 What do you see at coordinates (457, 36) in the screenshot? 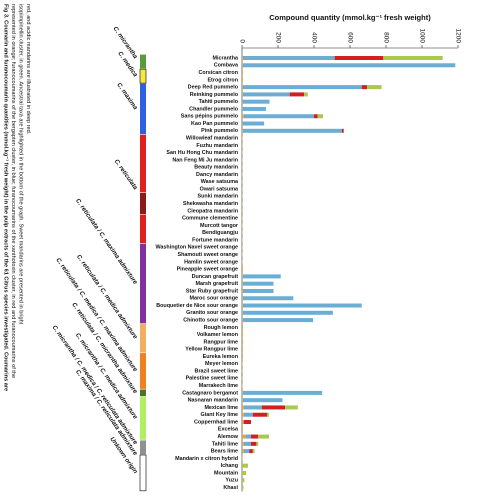
I see `x-tick-label: 1200` at bounding box center [457, 36].